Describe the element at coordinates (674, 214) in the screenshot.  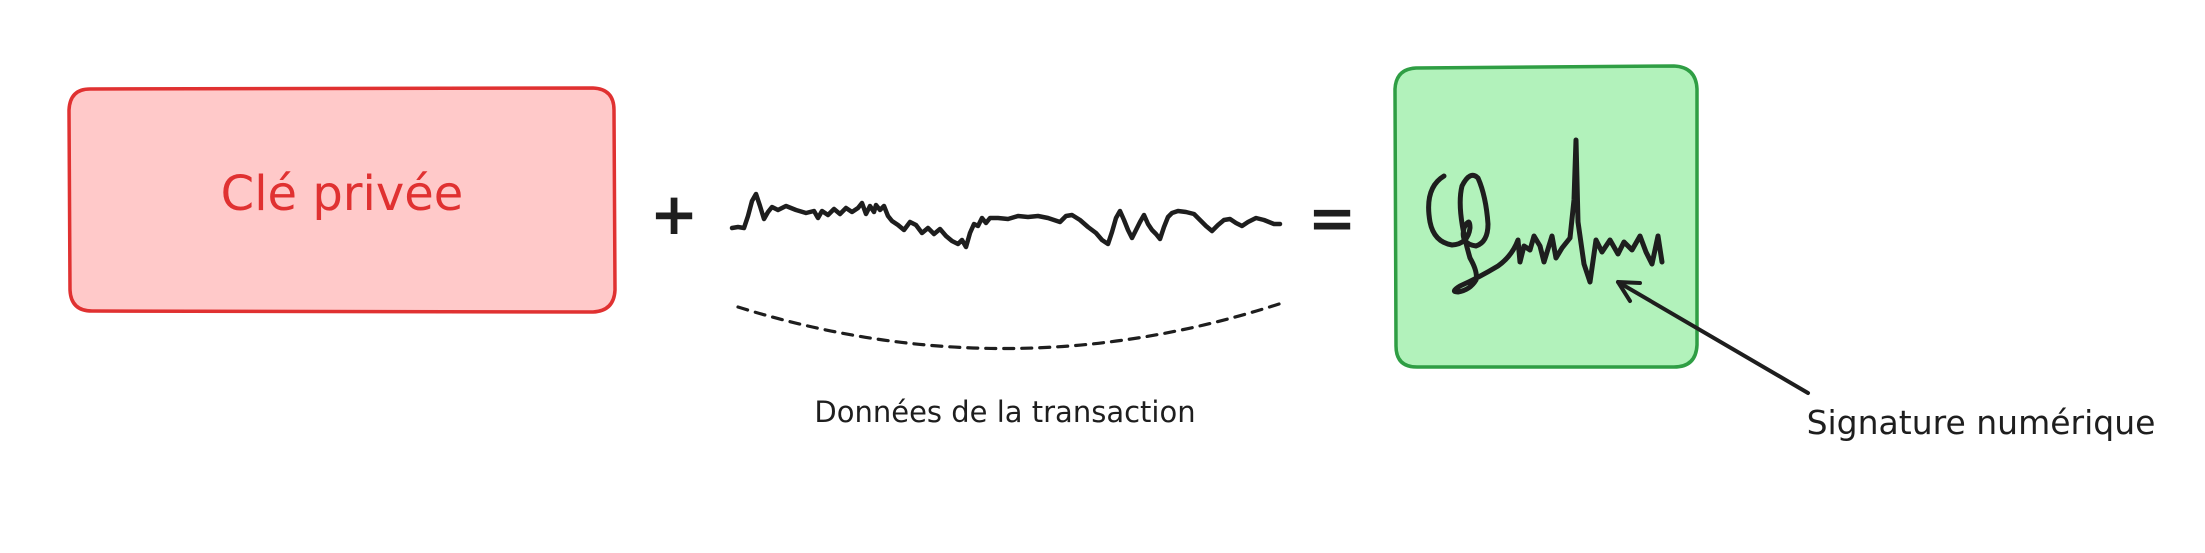
I see `plus-operator: +` at that location.